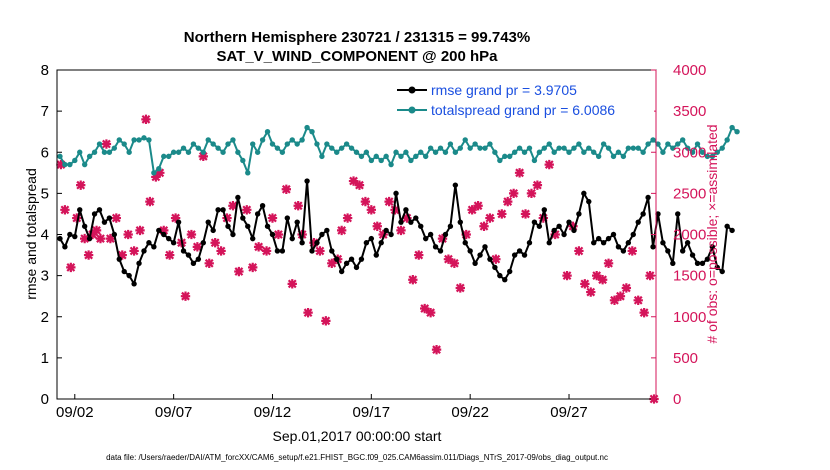 Image resolution: width=830 pixels, height=470 pixels. What do you see at coordinates (174, 412) in the screenshot?
I see `x-tick-label: 09/07` at bounding box center [174, 412].